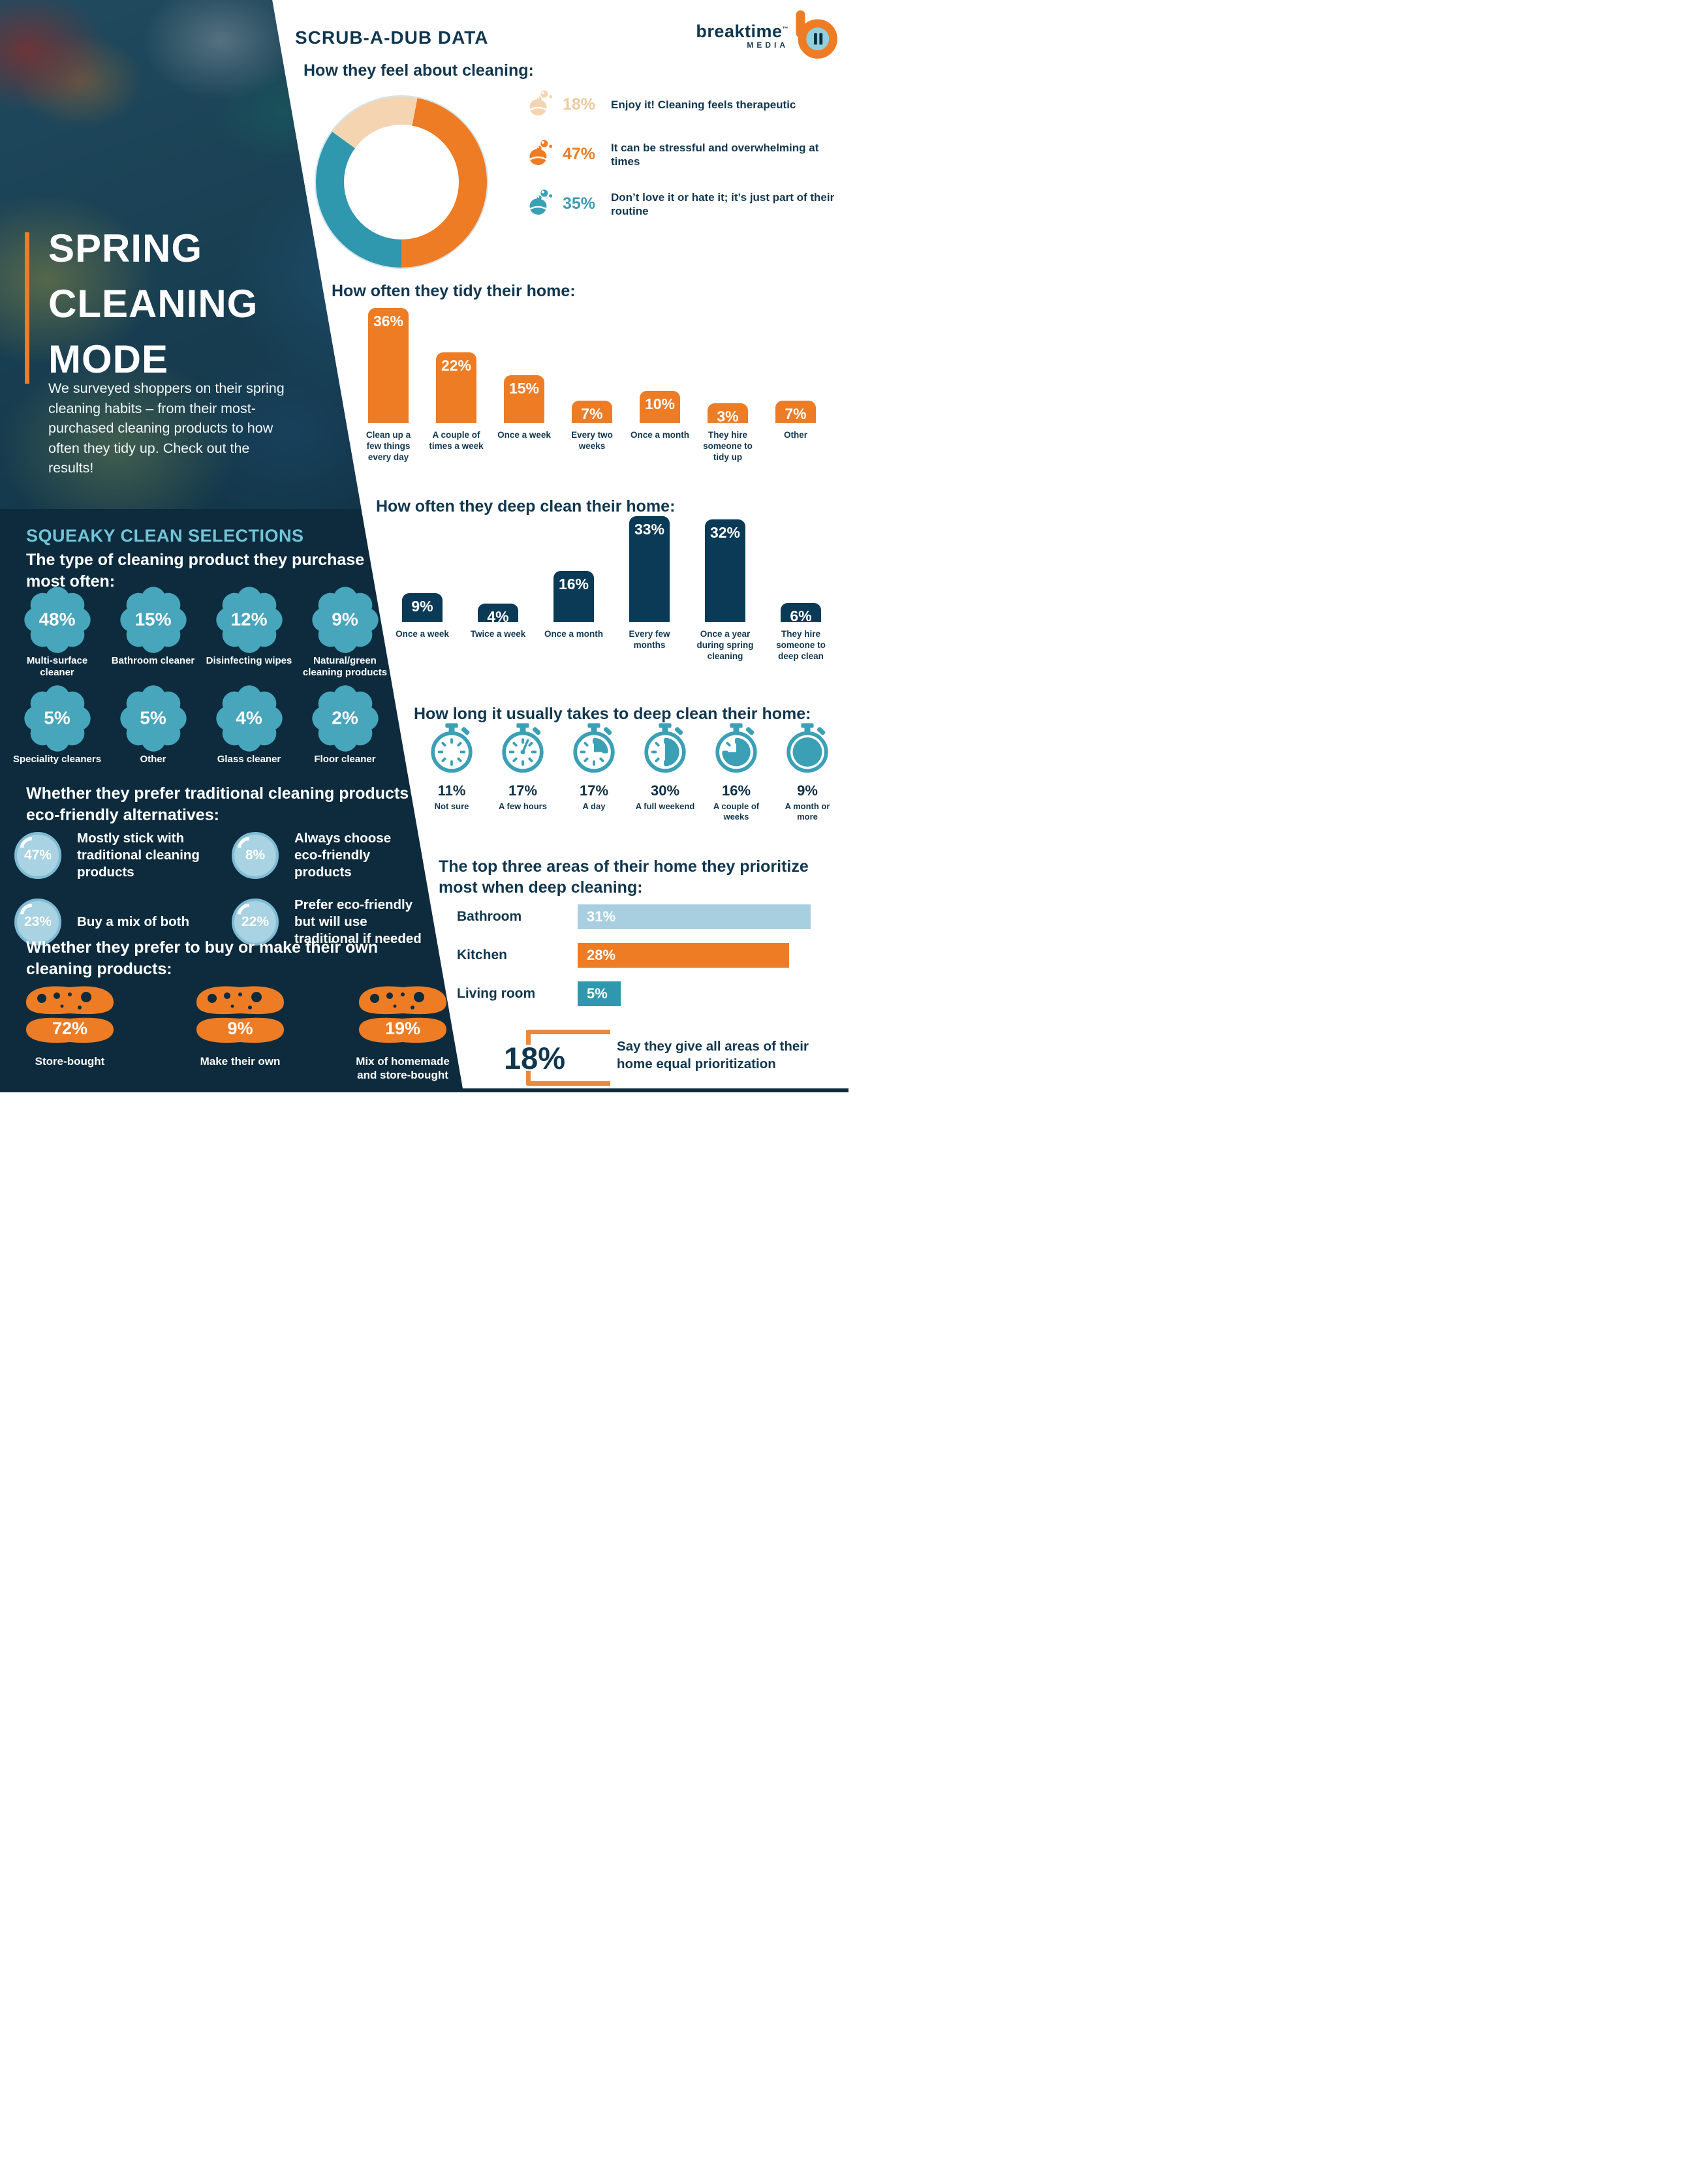 The height and width of the screenshot is (2184, 1697). Describe the element at coordinates (573, 596) in the screenshot. I see `bar: 16%` at that location.